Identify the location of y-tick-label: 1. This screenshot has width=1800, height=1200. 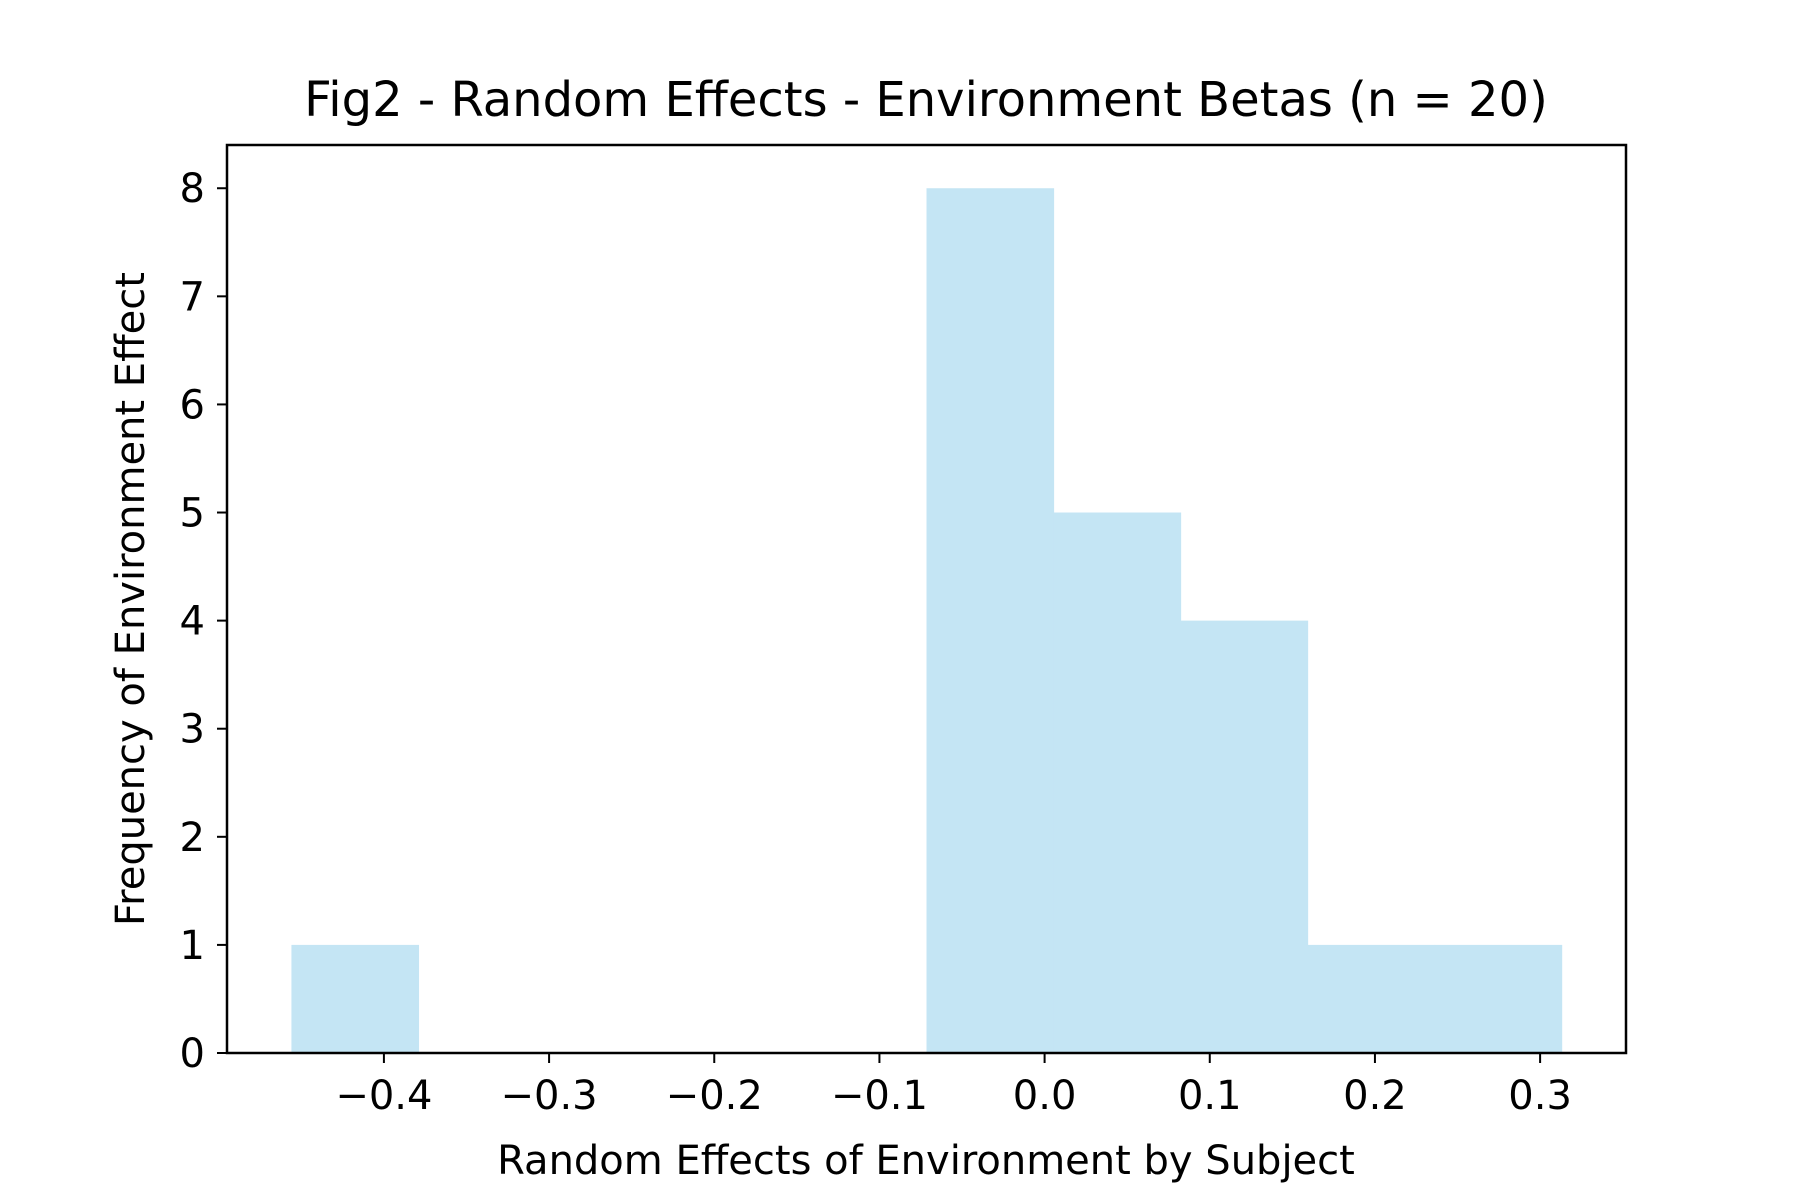
(192, 946).